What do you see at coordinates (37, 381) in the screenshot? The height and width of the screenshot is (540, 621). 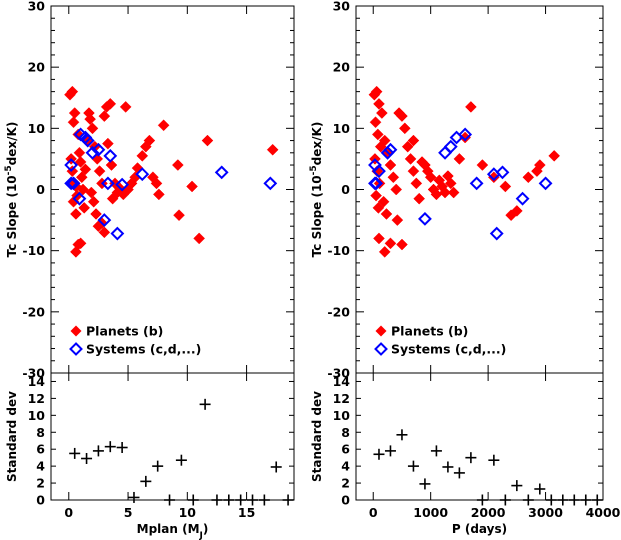 I see `y-tick-label: 14` at bounding box center [37, 381].